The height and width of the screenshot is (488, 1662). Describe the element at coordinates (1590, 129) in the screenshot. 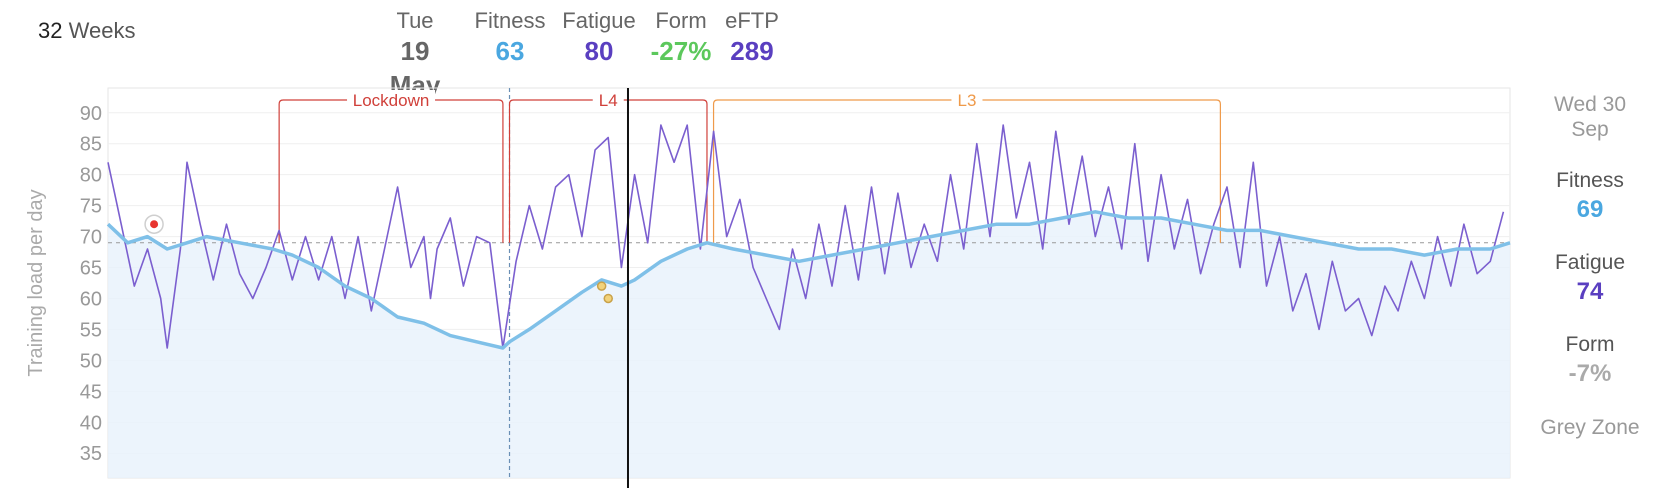

I see `side-date-line2: Sep` at that location.